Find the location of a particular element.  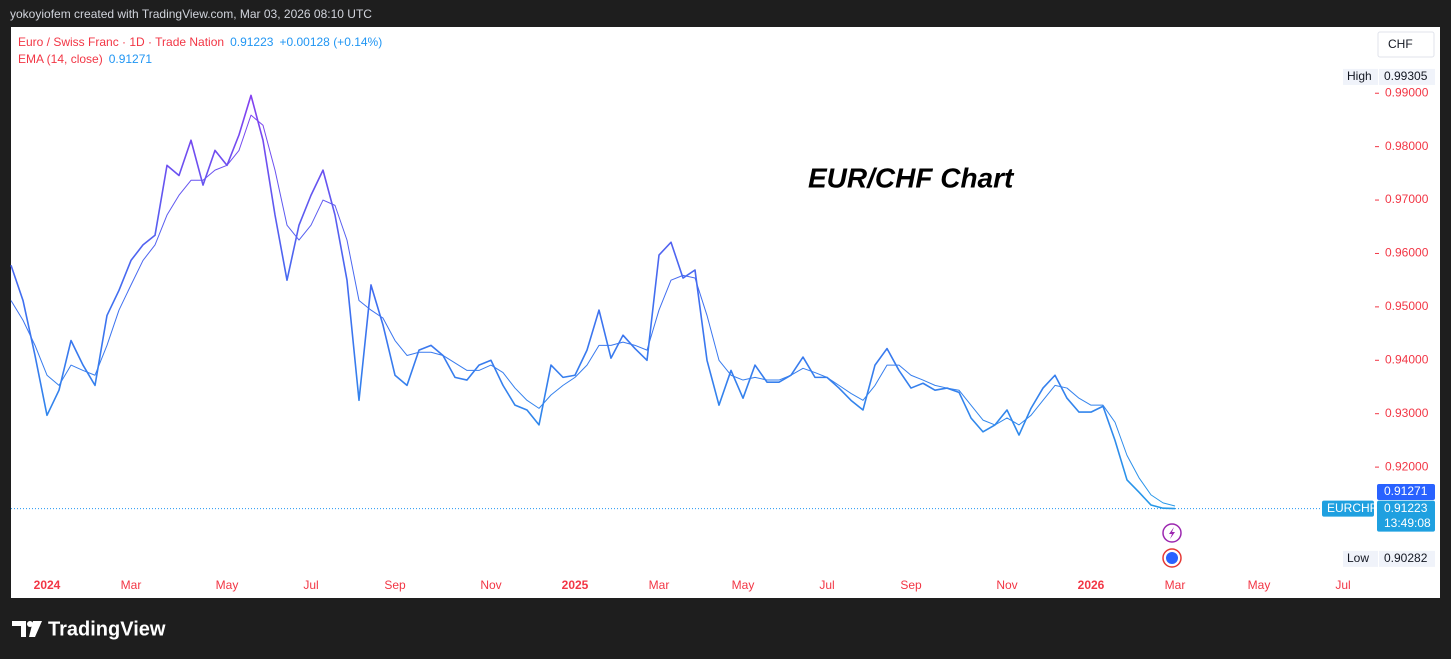

y-tick-label: 0.93000 is located at coordinates (1407, 413).